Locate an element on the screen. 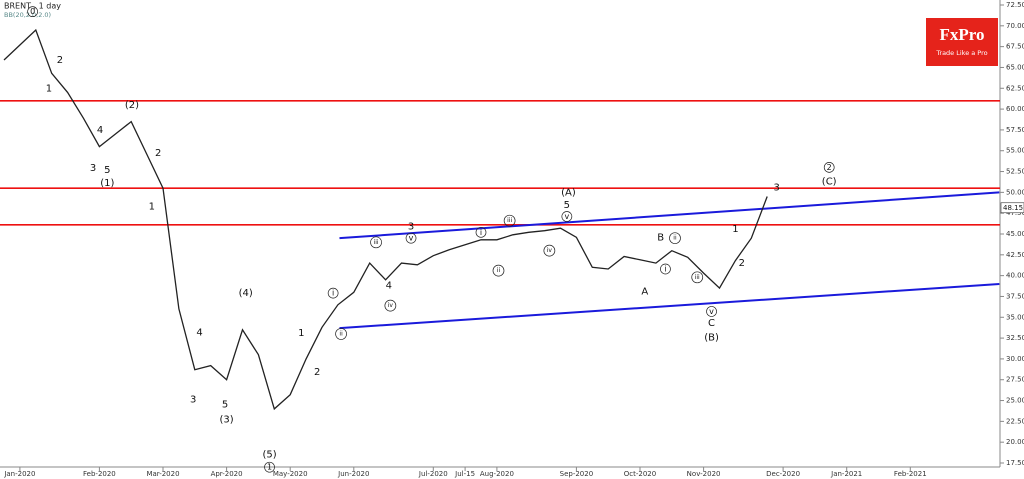  last-price-label: 48.15 is located at coordinates (1013, 208).